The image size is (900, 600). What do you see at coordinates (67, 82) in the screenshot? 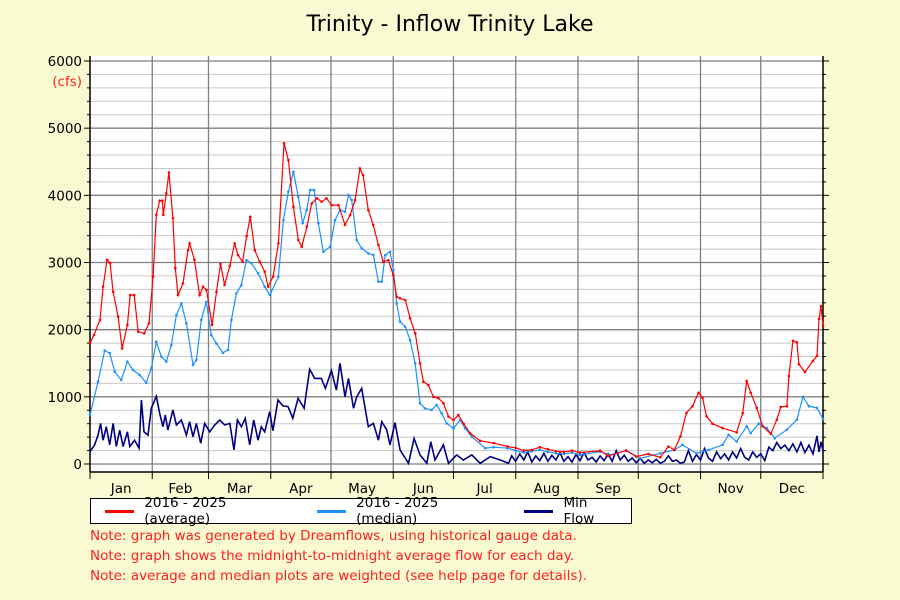
I see `y-axis-unit: (cfs)` at bounding box center [67, 82].